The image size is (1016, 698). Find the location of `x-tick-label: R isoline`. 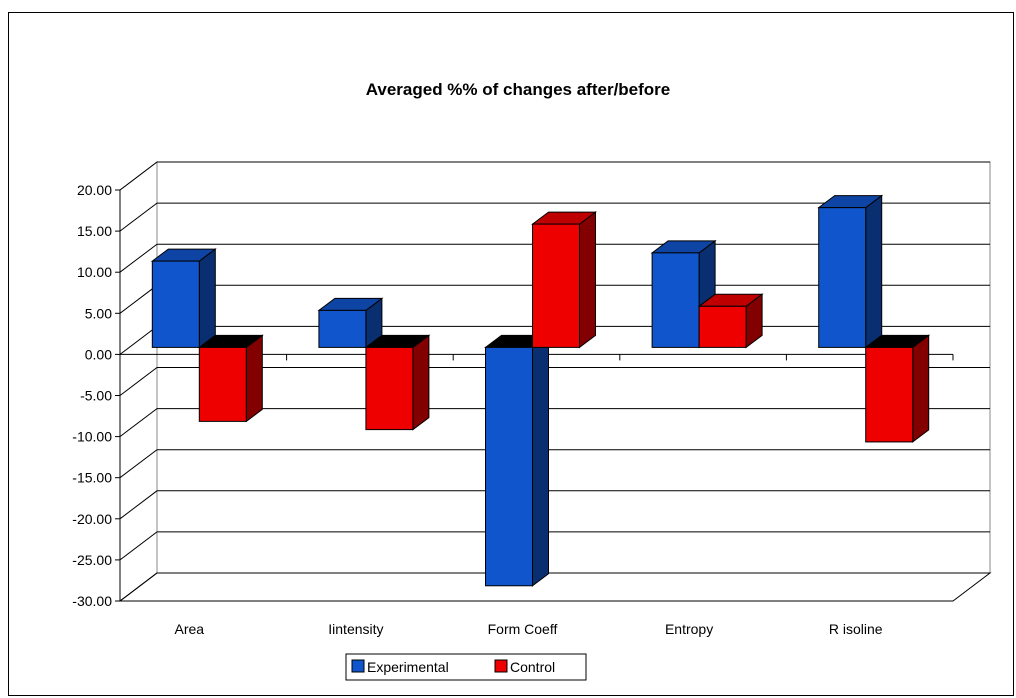

x-tick-label: R isoline is located at coordinates (856, 629).